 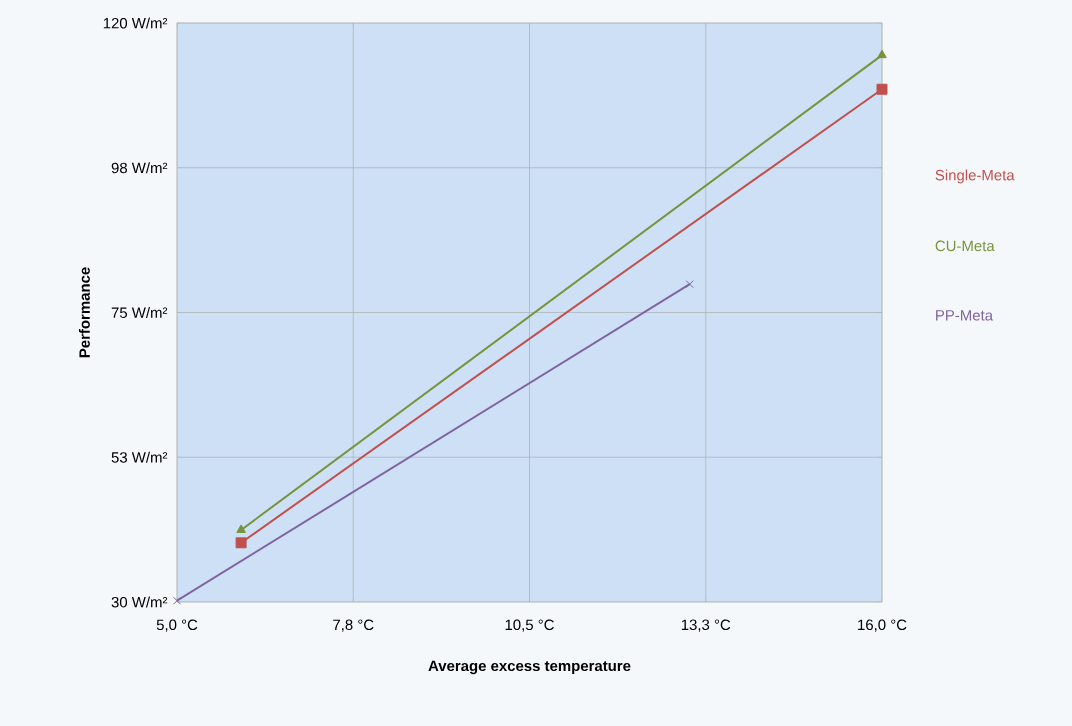 What do you see at coordinates (139, 312) in the screenshot?
I see `y-tick-label: 75 W/m²` at bounding box center [139, 312].